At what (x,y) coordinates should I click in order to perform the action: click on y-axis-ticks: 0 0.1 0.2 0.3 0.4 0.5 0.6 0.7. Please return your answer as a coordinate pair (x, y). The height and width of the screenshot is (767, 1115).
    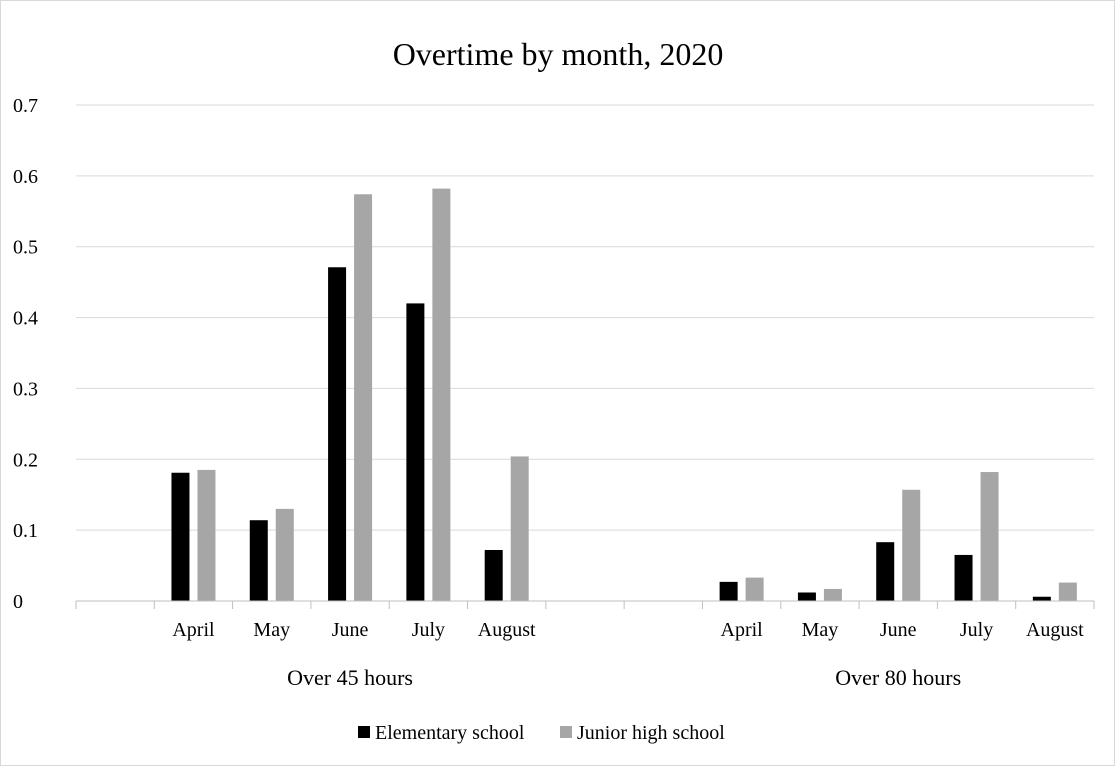
    Looking at the image, I should click on (25, 354).